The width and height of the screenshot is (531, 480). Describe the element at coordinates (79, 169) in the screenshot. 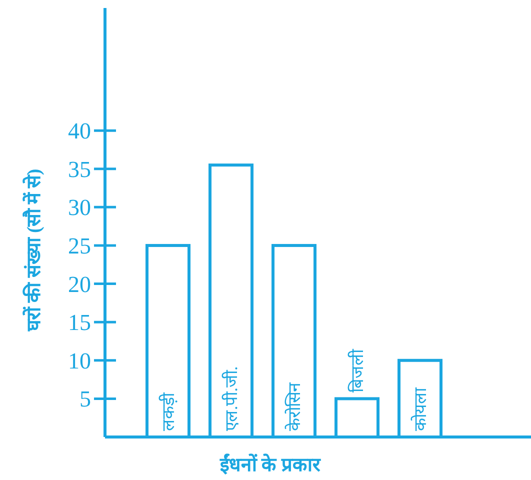

I see `y-tick-label: 35` at that location.